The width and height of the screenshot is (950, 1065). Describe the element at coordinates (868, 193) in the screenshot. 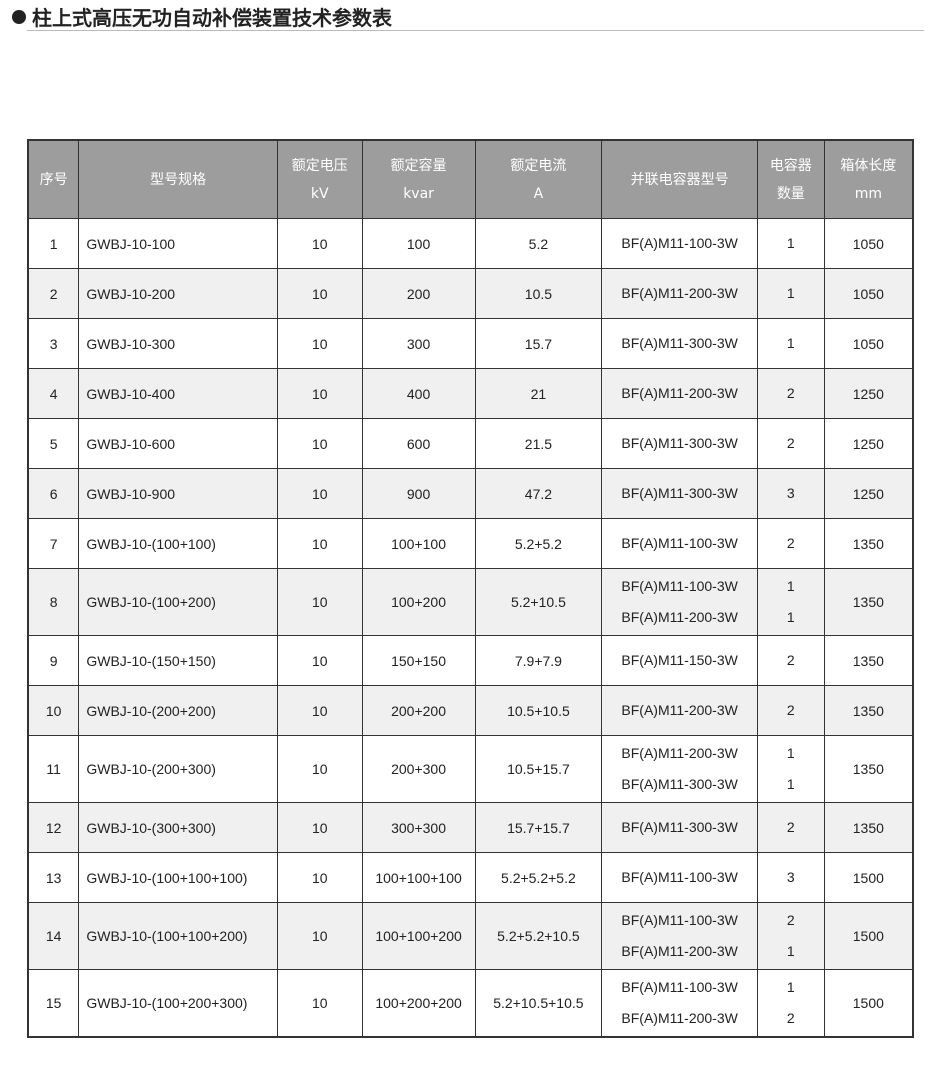

I see `header-unit: mm` at that location.